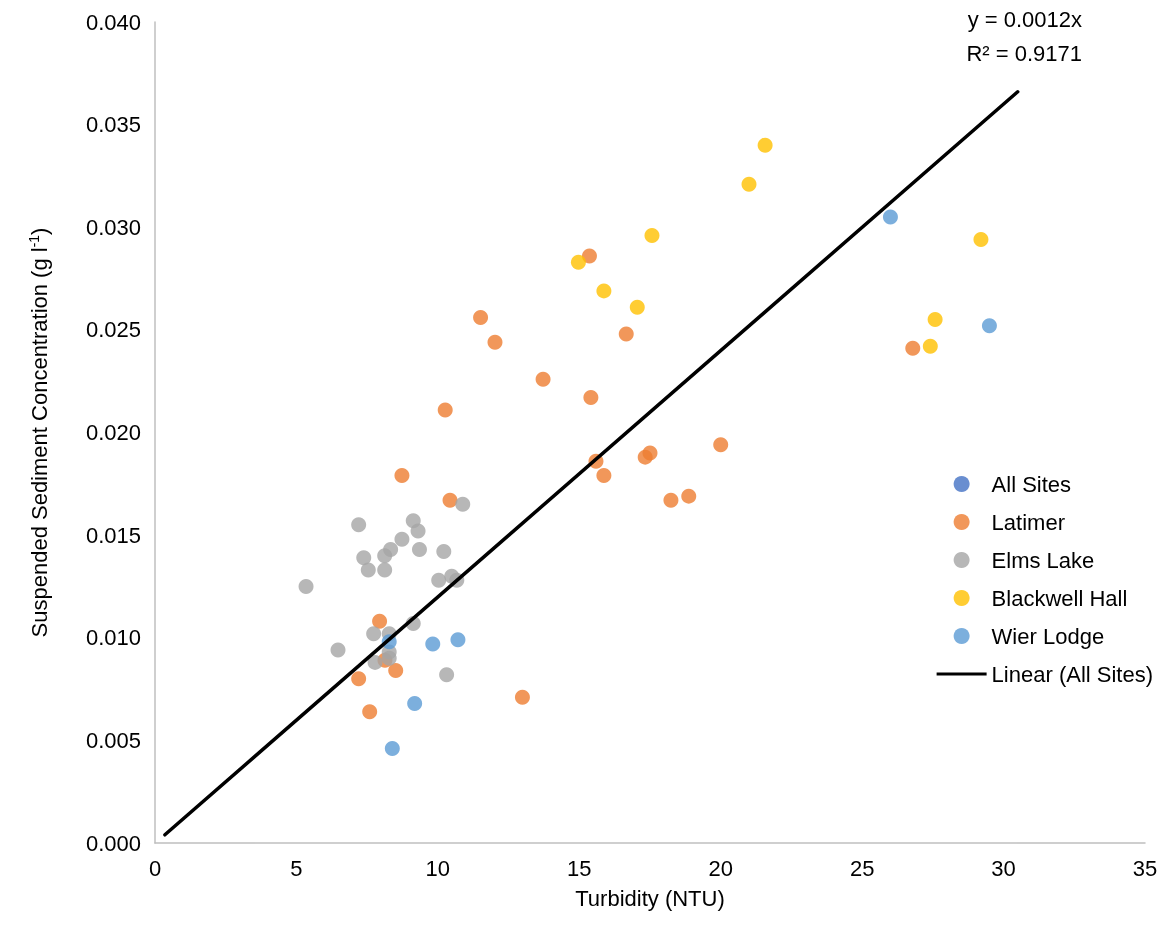 The width and height of the screenshot is (1170, 948). Describe the element at coordinates (1031, 484) in the screenshot. I see `legend-label: All Sites` at that location.